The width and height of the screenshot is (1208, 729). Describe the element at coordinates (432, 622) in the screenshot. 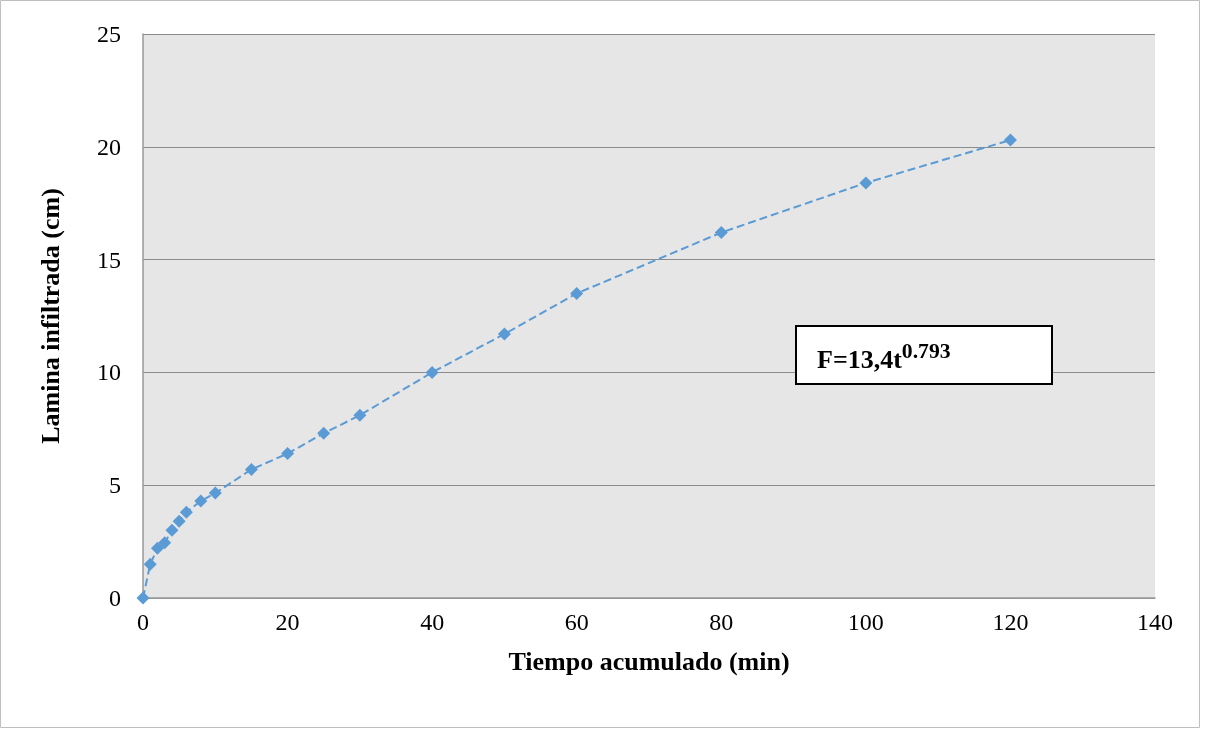

I see `x-tick-label: 40` at that location.